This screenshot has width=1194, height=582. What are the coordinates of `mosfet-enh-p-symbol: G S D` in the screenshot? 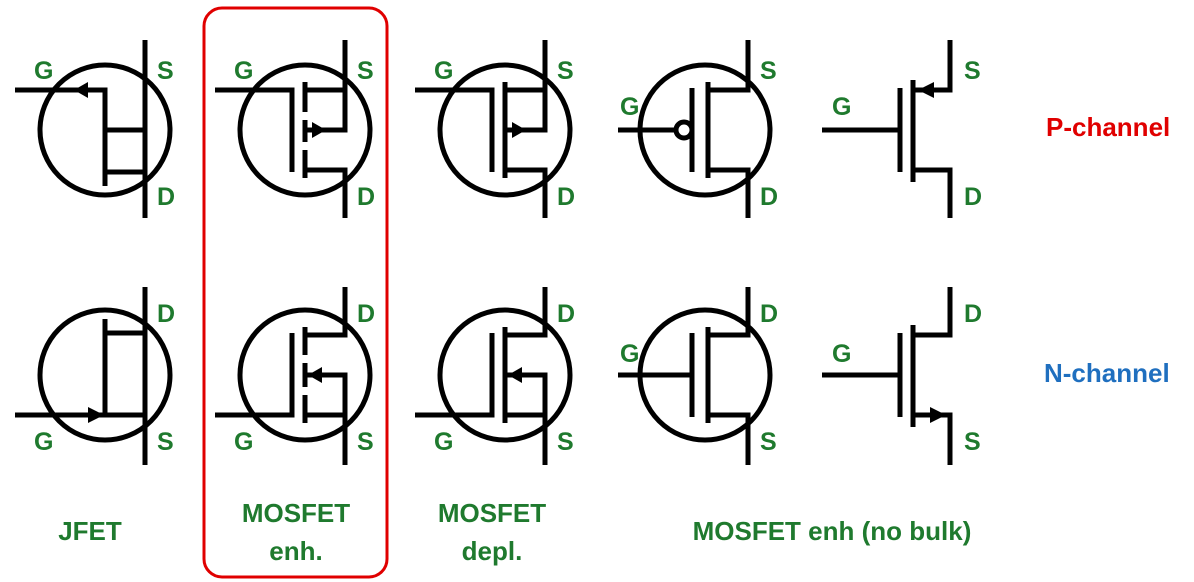 It's located at (295, 129).